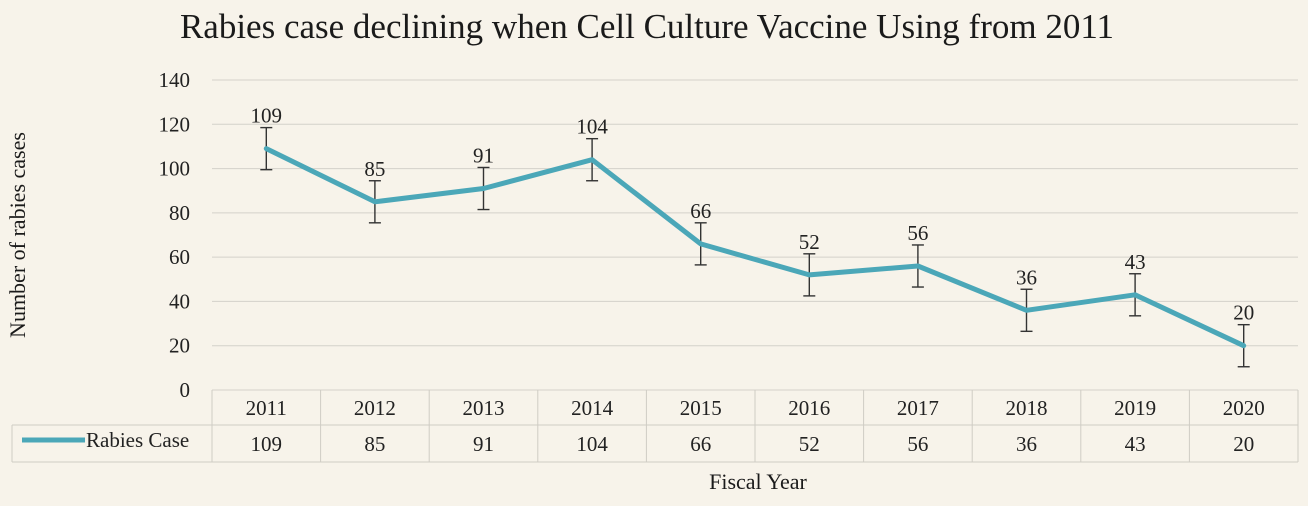  I want to click on table-value-cell: 56, so click(917, 444).